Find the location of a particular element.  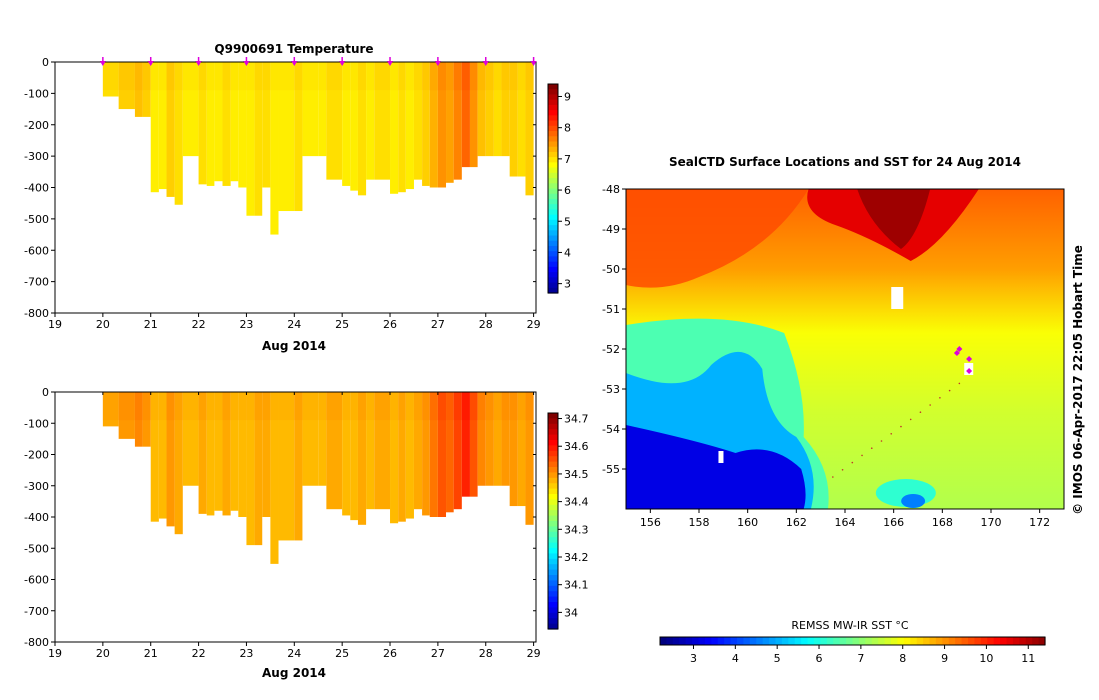

x-tick-label: 29 is located at coordinates (534, 324).